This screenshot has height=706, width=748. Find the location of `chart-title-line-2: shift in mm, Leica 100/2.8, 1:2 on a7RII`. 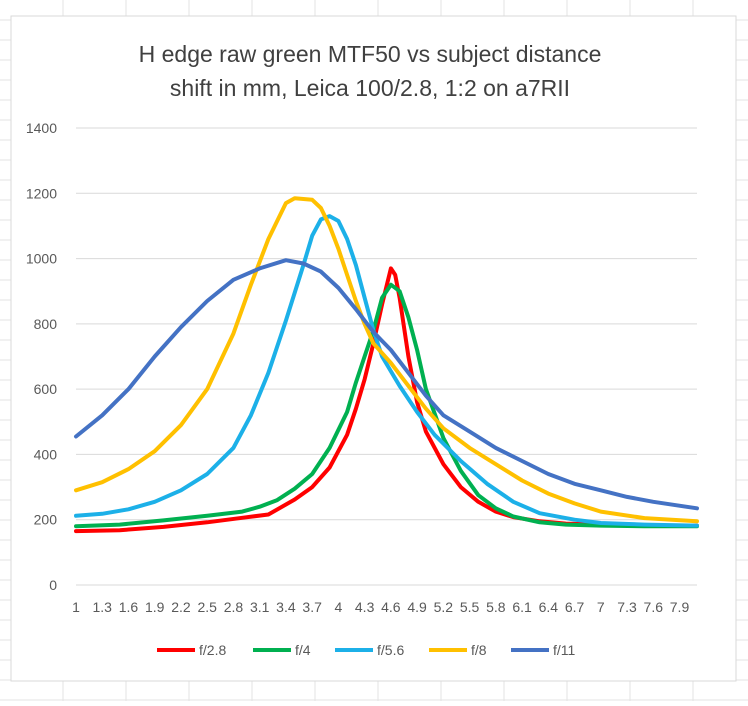

chart-title-line-2: shift in mm, Leica 100/2.8, 1:2 on a7RII is located at coordinates (370, 88).